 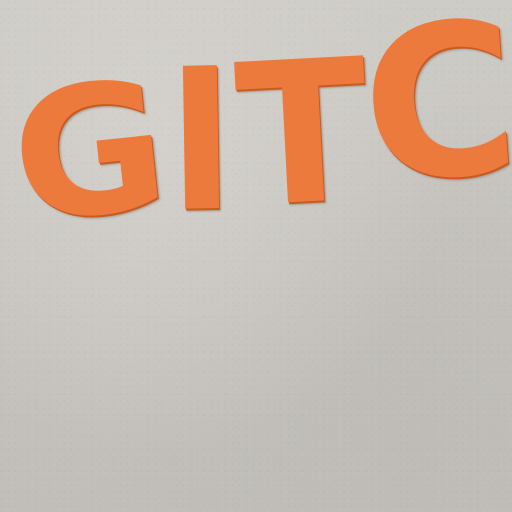 What do you see at coordinates (433, 115) in the screenshot?
I see `sign-letter-c: C` at bounding box center [433, 115].